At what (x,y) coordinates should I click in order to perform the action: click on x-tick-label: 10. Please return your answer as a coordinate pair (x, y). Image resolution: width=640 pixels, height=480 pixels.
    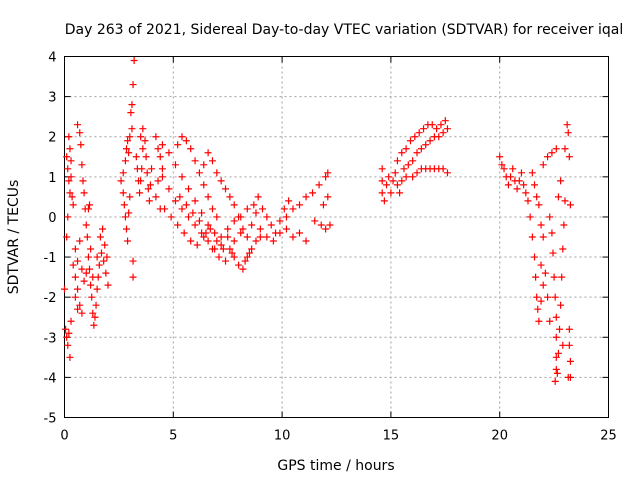
    Looking at the image, I should click on (282, 436).